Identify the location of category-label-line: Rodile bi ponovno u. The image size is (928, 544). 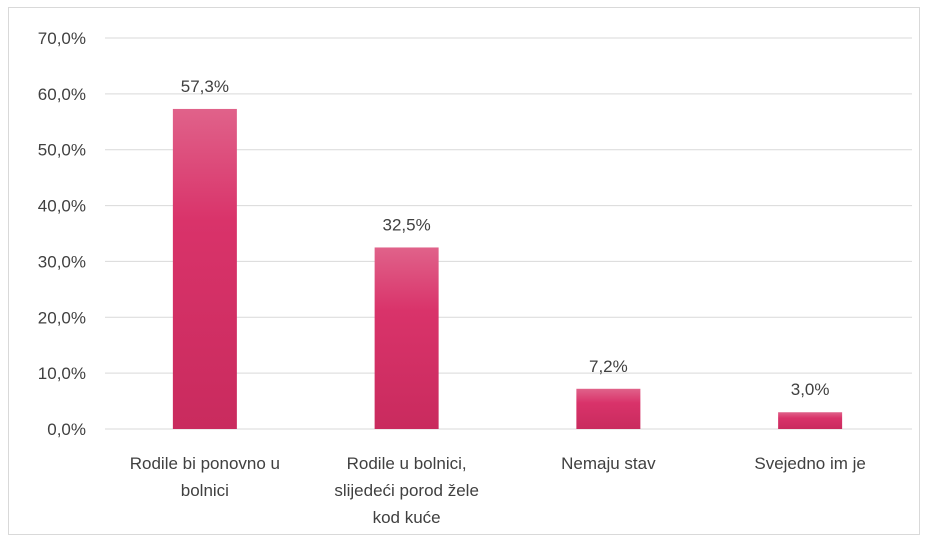
(205, 463).